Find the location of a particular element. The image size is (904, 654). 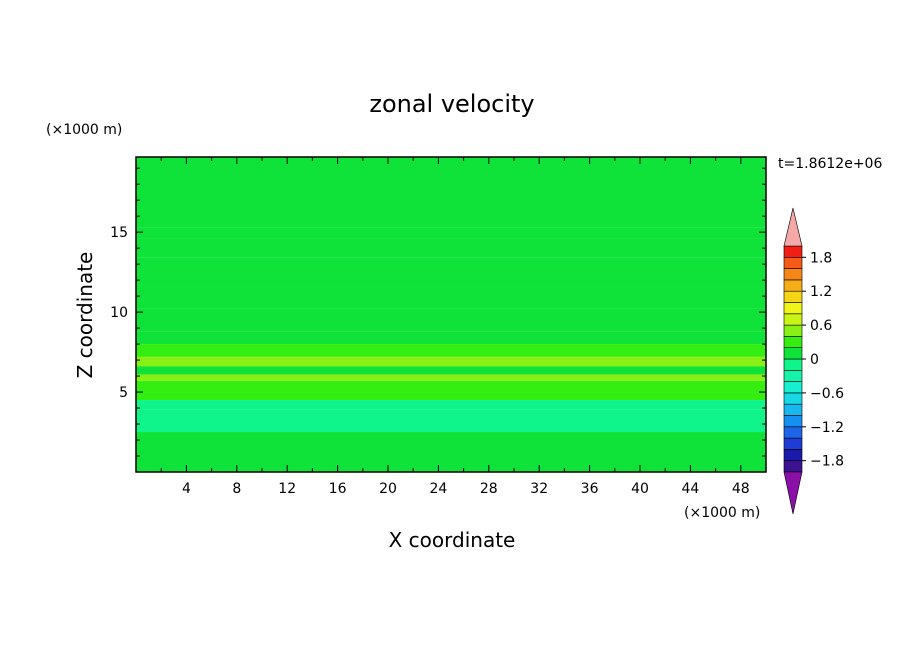

colorbar-label: 1.8 is located at coordinates (821, 258).